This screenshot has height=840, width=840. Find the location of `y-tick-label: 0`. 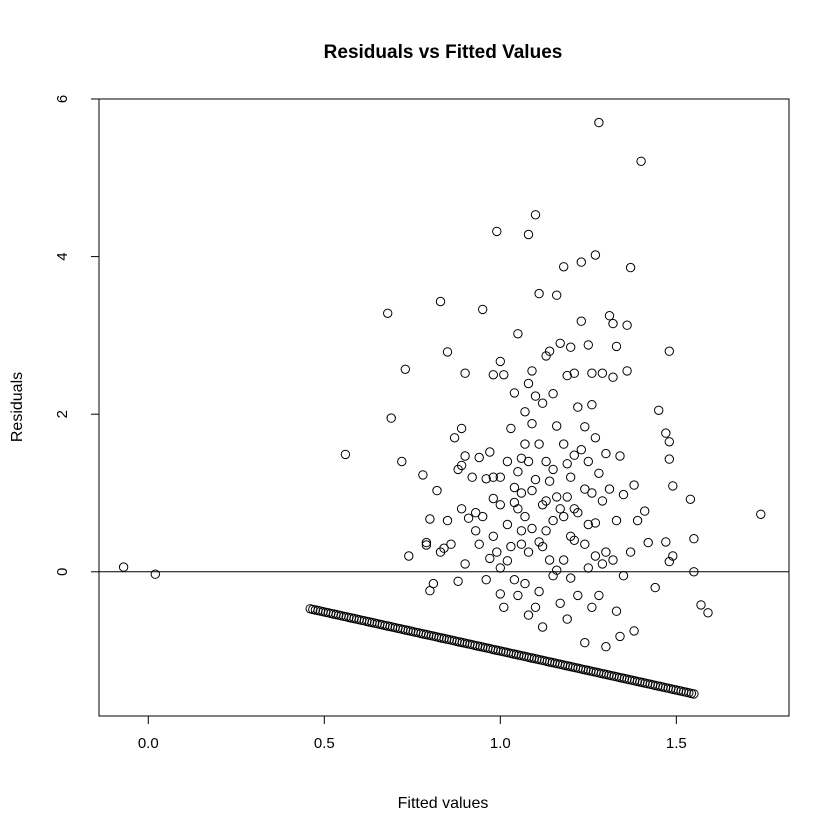

y-tick-label: 0 is located at coordinates (62, 572).